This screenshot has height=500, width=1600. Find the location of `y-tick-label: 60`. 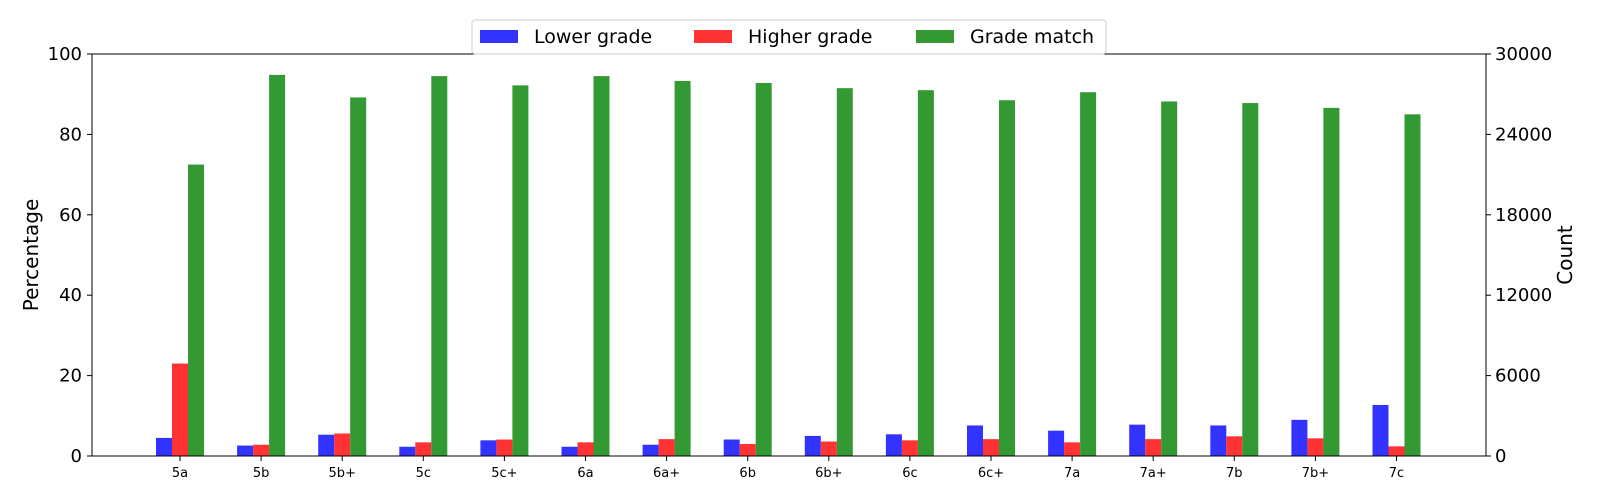

y-tick-label: 60 is located at coordinates (70, 215).